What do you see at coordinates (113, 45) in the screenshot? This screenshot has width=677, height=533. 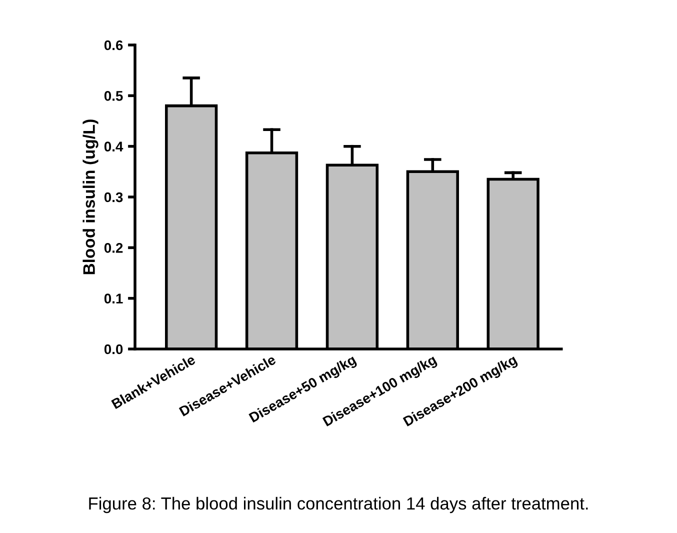 I see `y-tick-label: 0.6` at bounding box center [113, 45].